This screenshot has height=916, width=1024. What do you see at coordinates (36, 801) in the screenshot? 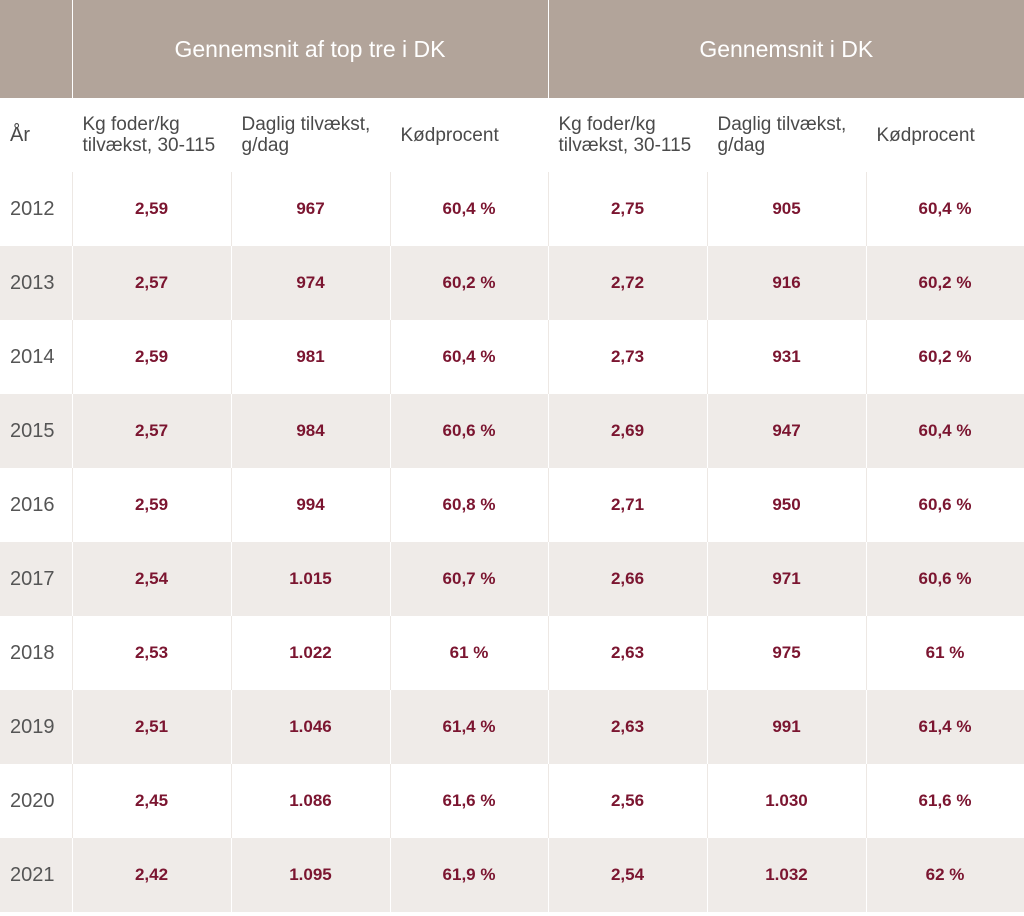
I see `year-cell: 2020` at bounding box center [36, 801].